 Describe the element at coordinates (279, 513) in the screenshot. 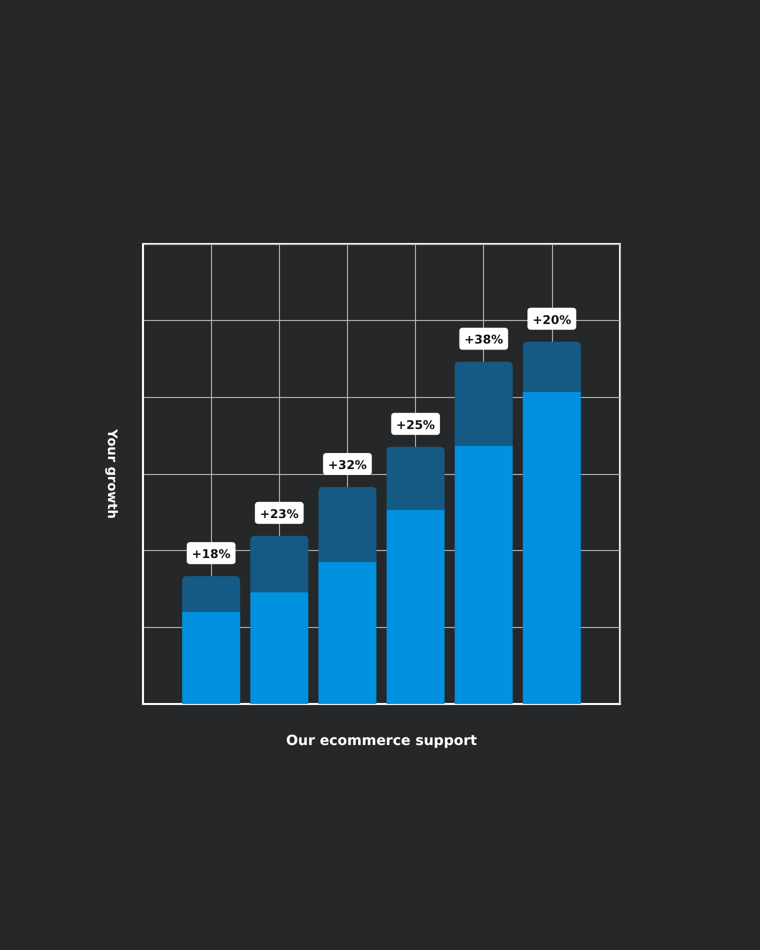

I see `annotation: +23%` at that location.